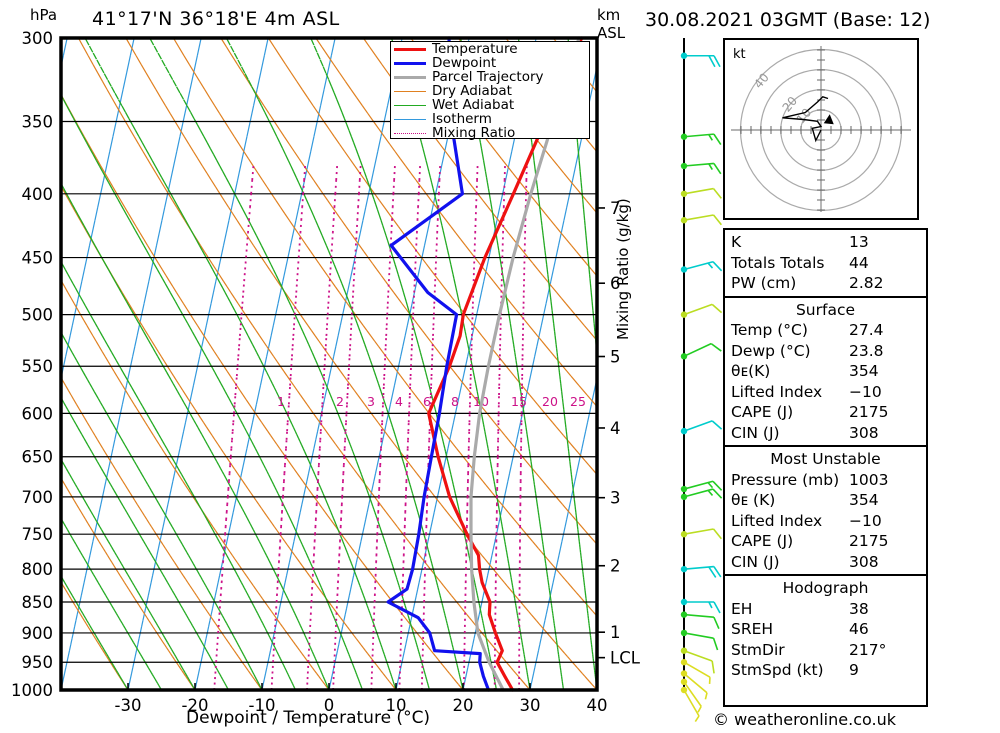 This screenshot has width=1000, height=733. I want to click on hodograph-ring-label: 10, so click(804, 116).